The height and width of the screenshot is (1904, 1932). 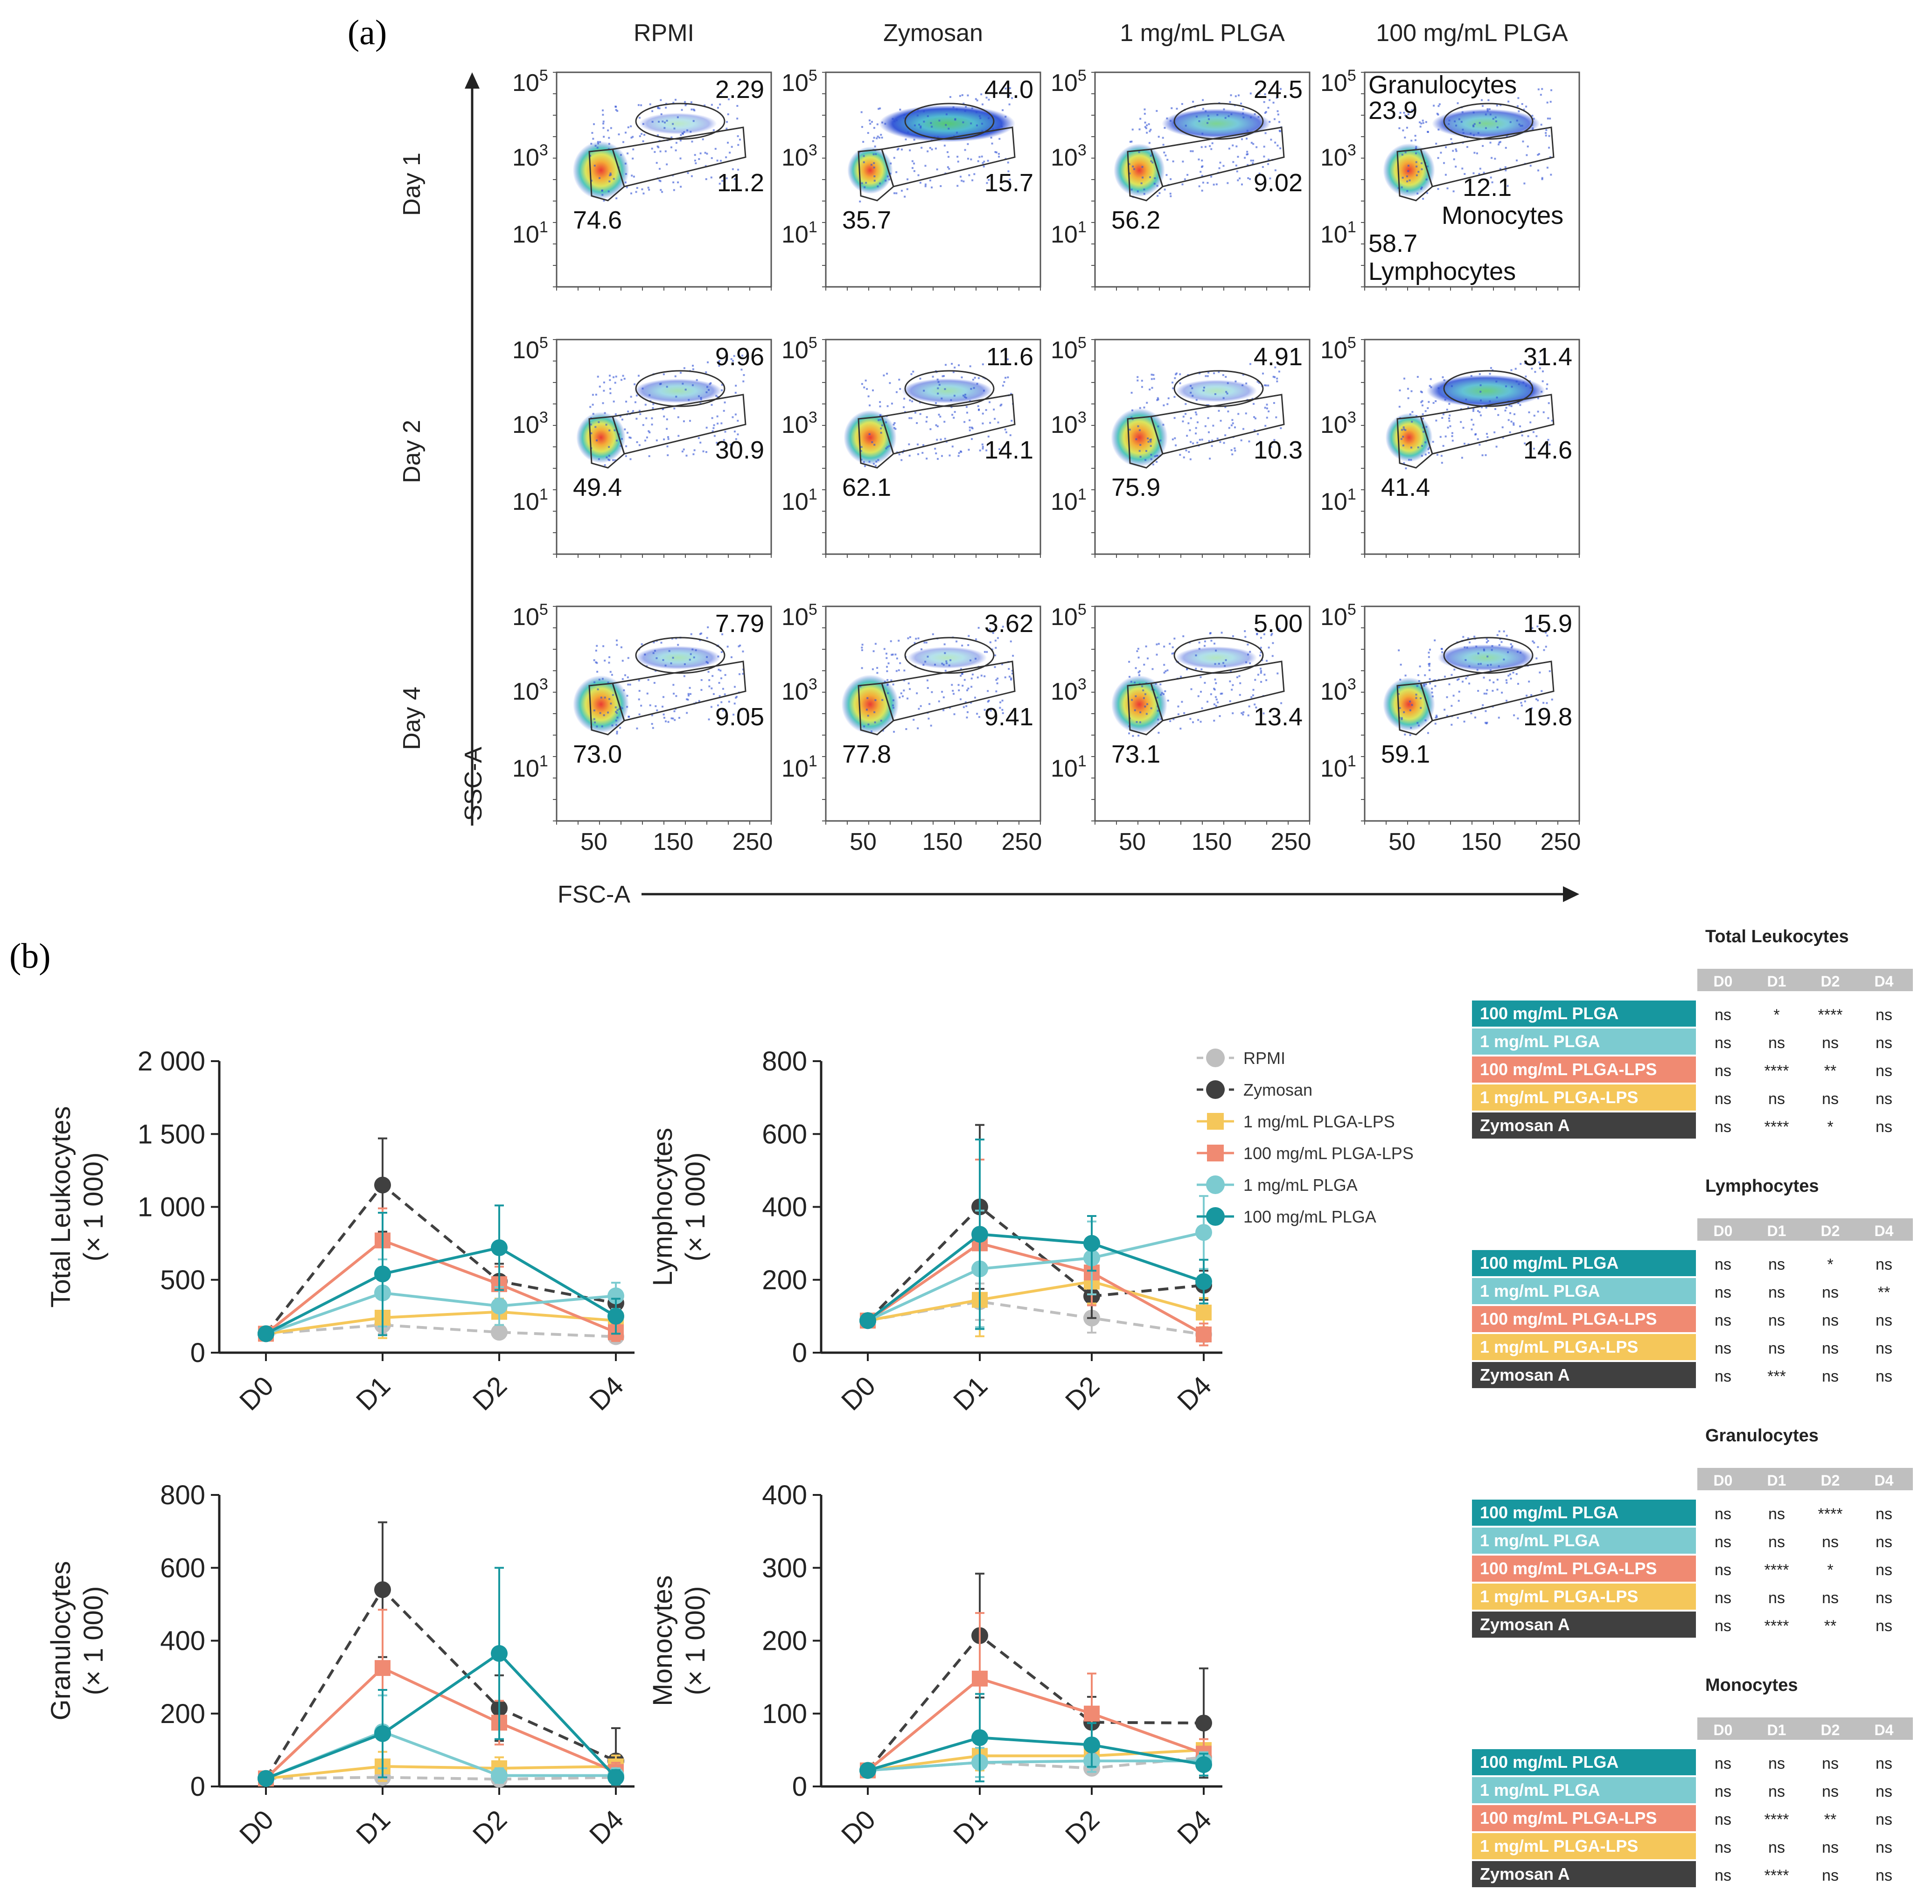 What do you see at coordinates (490, 1393) in the screenshot?
I see `x-tick-label: D2` at bounding box center [490, 1393].